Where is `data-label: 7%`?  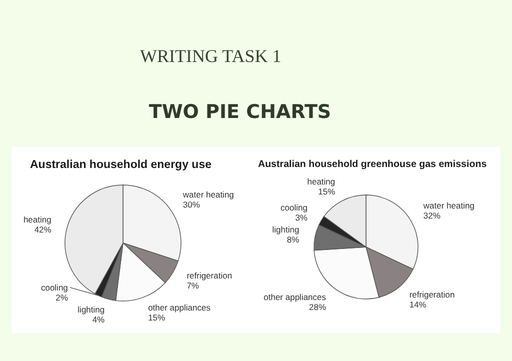
data-label: 7% is located at coordinates (193, 285).